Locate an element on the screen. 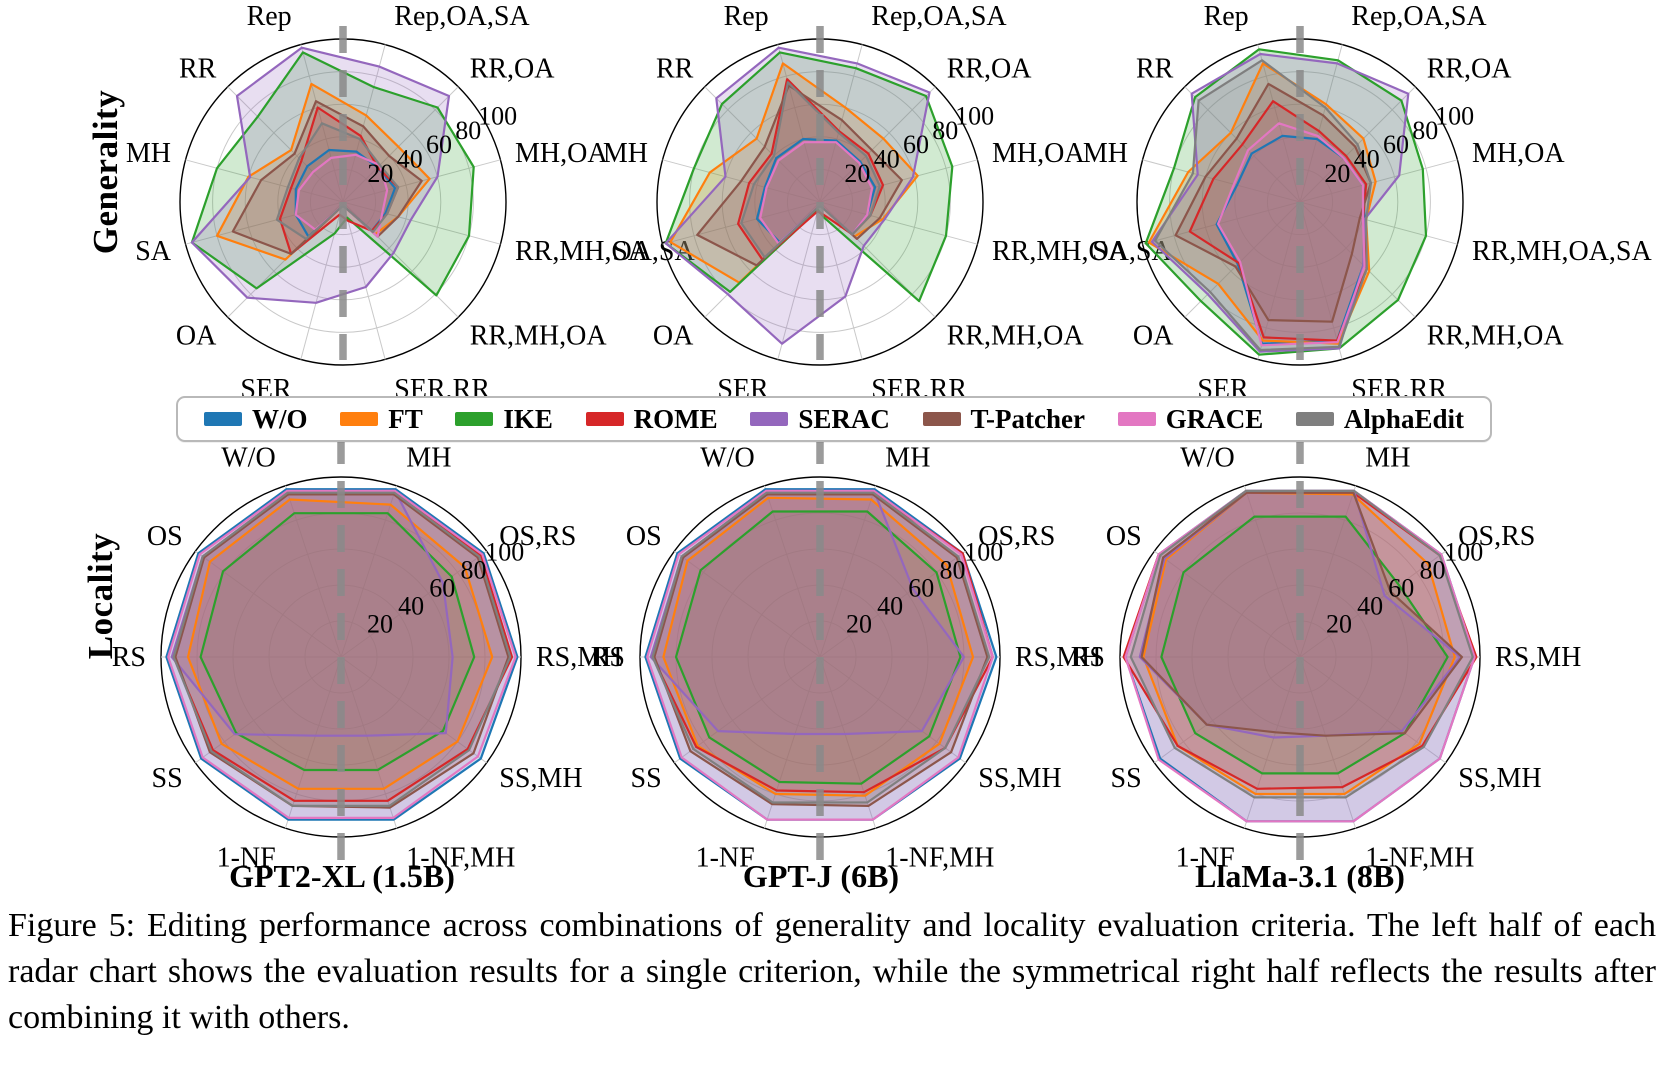 Image resolution: width=1664 pixels, height=1070 pixels. series-line-w-o is located at coordinates (342, 654).